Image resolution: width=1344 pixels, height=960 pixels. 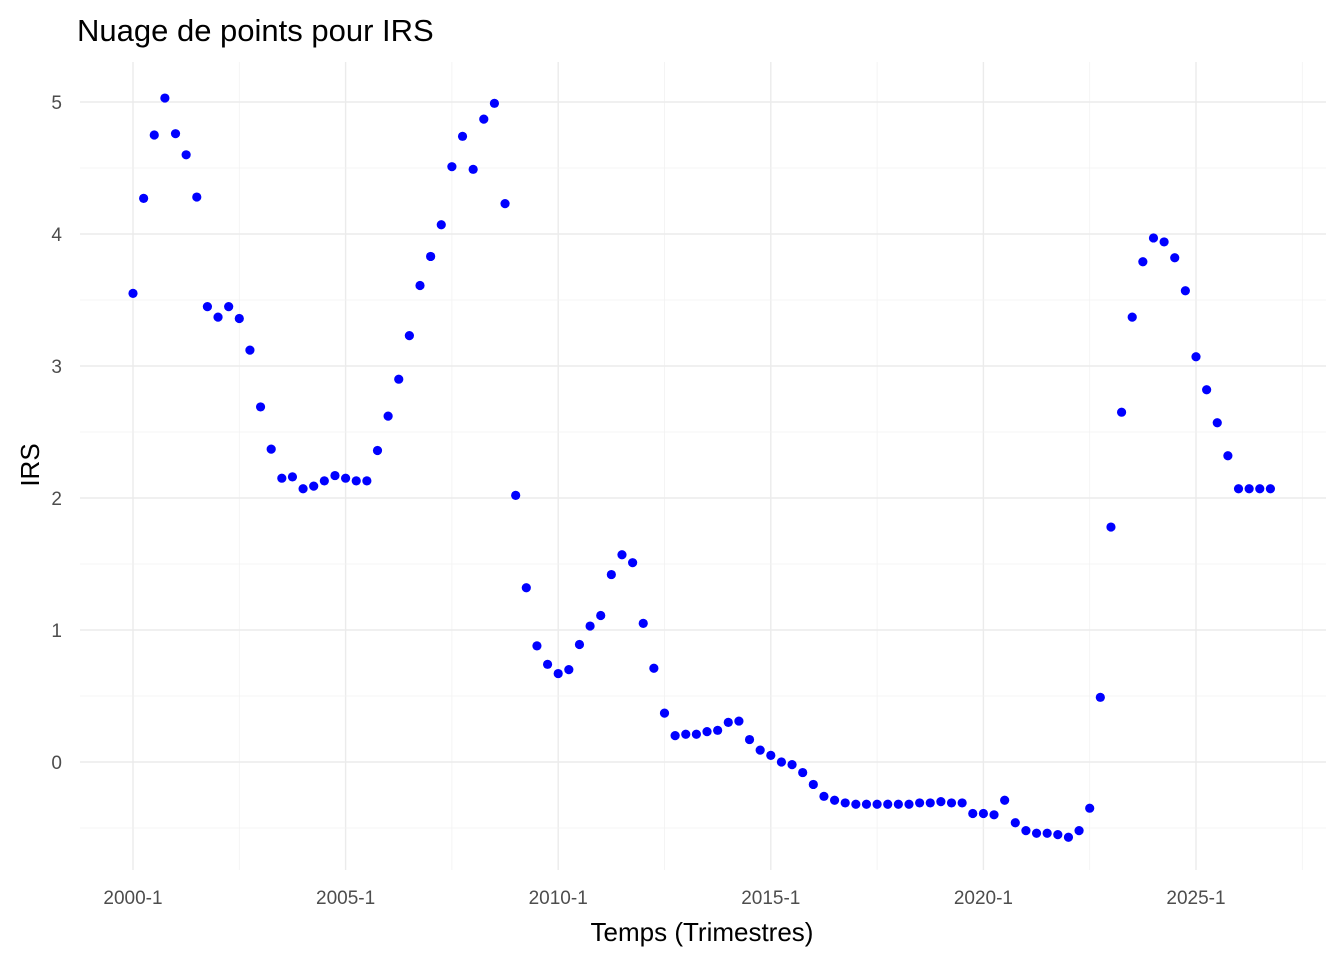 I want to click on y-tick-label: 4, so click(x=56, y=235).